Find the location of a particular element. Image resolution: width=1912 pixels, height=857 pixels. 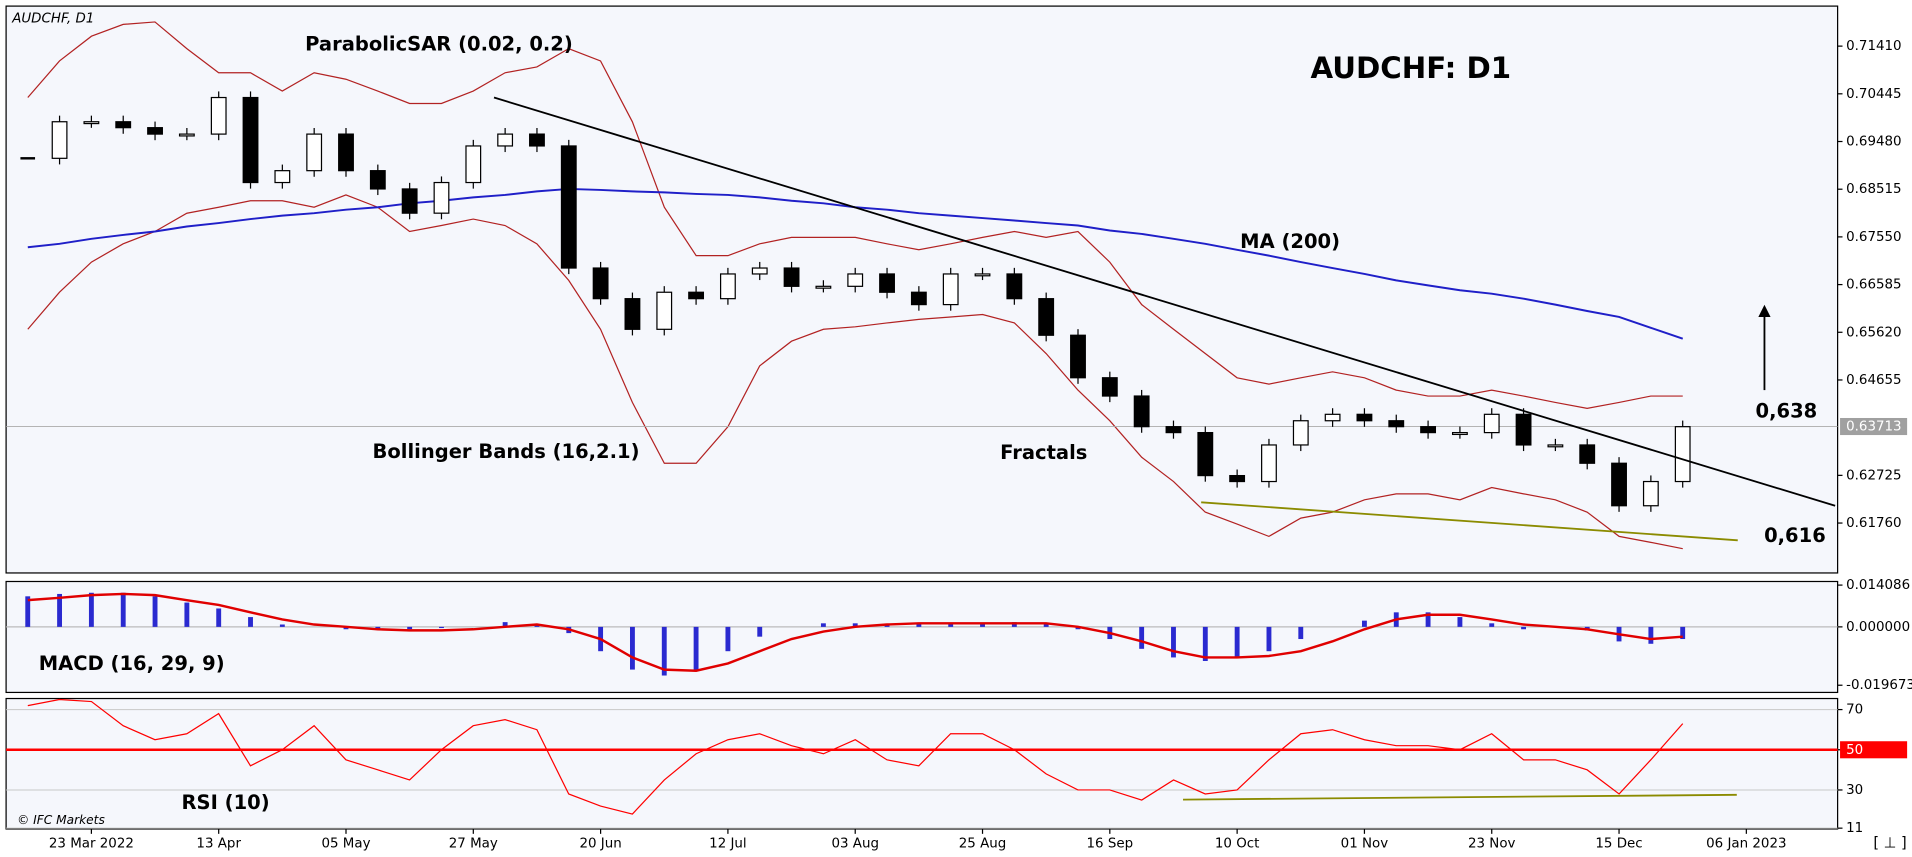

corner-label: [ ⊥ ] is located at coordinates (1889, 843).